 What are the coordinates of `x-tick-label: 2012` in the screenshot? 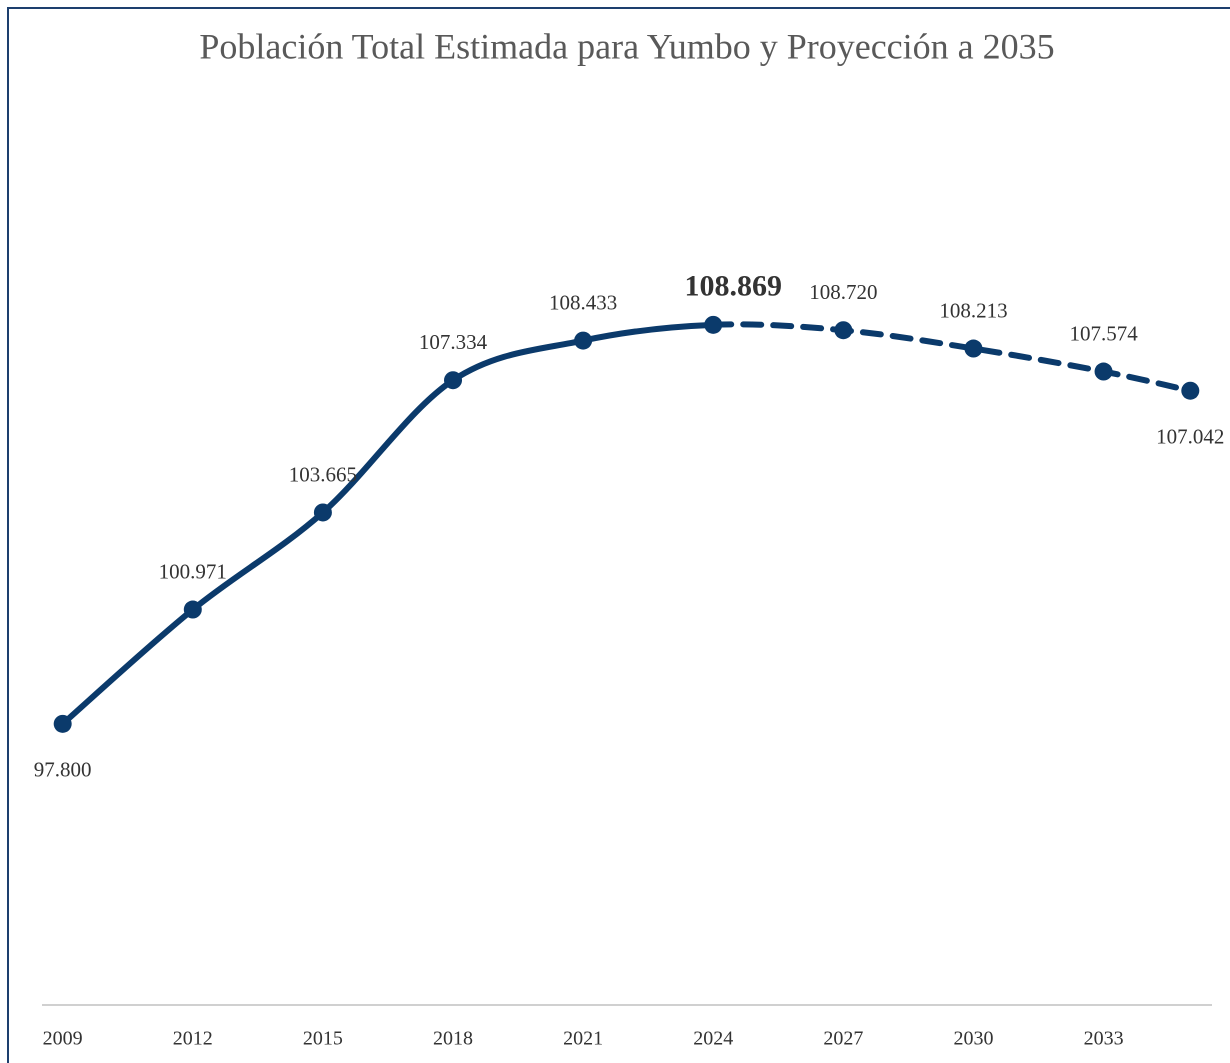 It's located at (193, 1039).